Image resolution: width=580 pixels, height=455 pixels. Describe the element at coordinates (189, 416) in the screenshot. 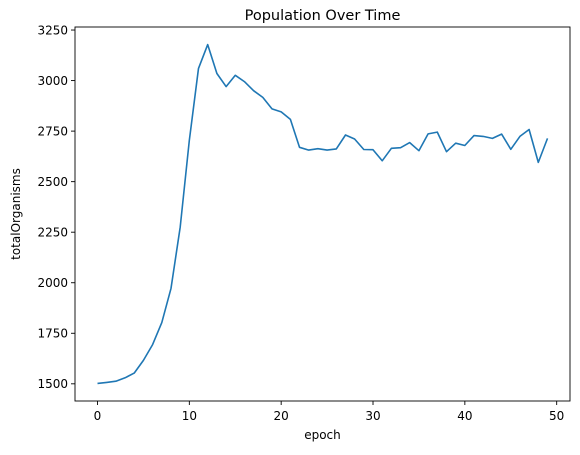

I see `x-tick-label: 10` at that location.